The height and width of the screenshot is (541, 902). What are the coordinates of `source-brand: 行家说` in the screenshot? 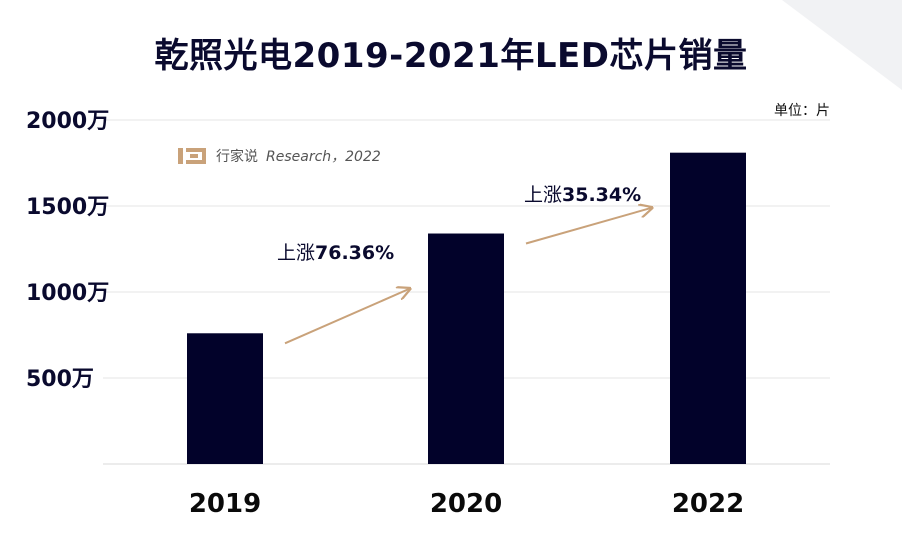 It's located at (237, 157).